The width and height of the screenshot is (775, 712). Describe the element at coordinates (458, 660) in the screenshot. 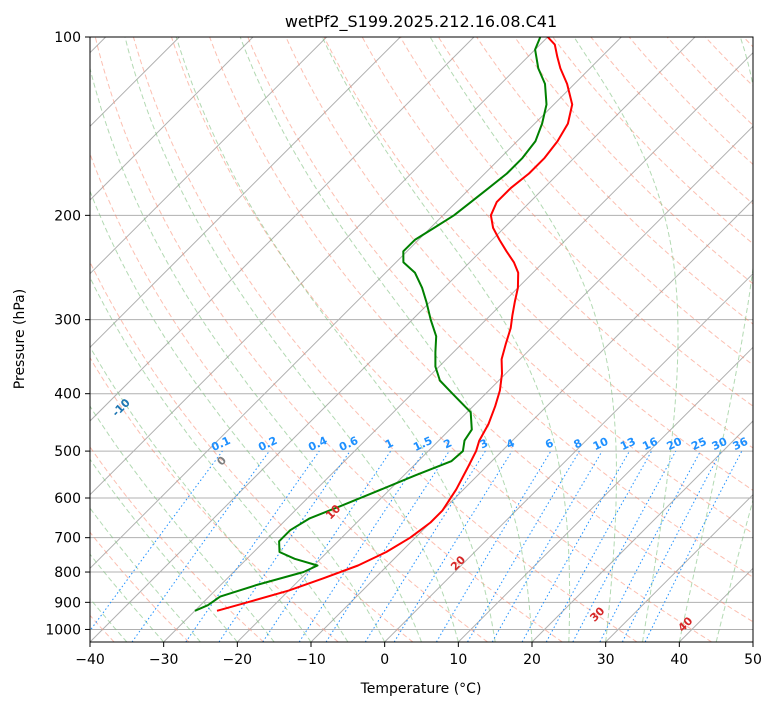

I see `x-tick-label: 10` at that location.